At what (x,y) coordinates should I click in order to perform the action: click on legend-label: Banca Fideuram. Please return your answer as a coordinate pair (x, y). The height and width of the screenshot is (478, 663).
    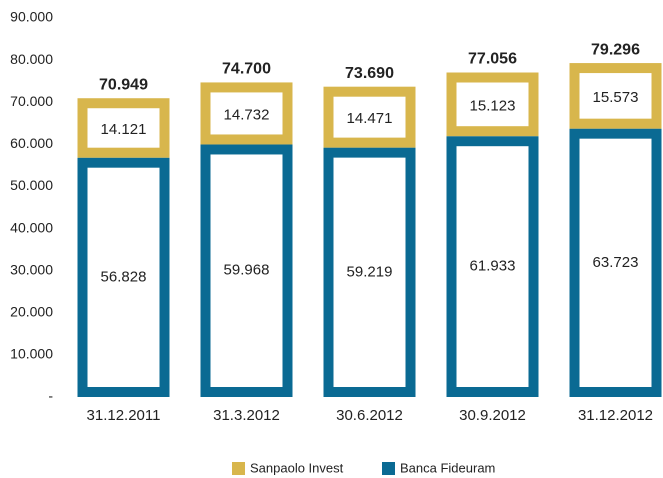
    Looking at the image, I should click on (447, 467).